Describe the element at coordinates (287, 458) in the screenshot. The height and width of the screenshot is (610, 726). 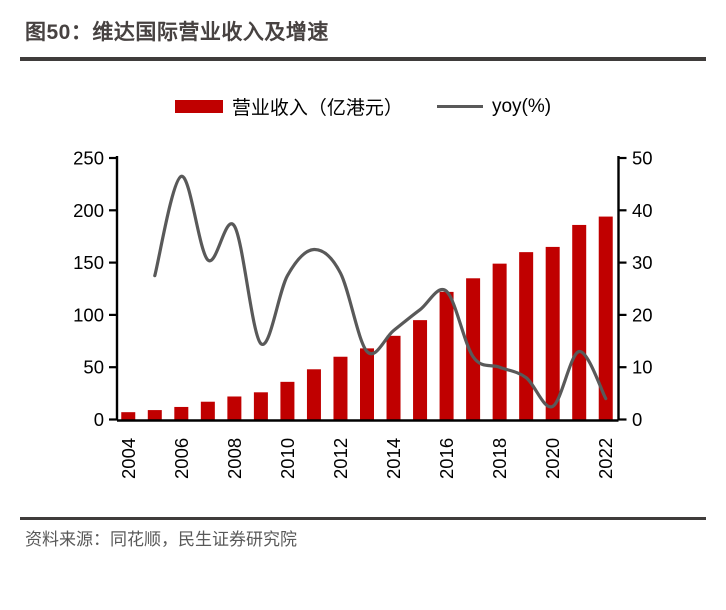
I see `x-axis-label-2010: 2010` at that location.